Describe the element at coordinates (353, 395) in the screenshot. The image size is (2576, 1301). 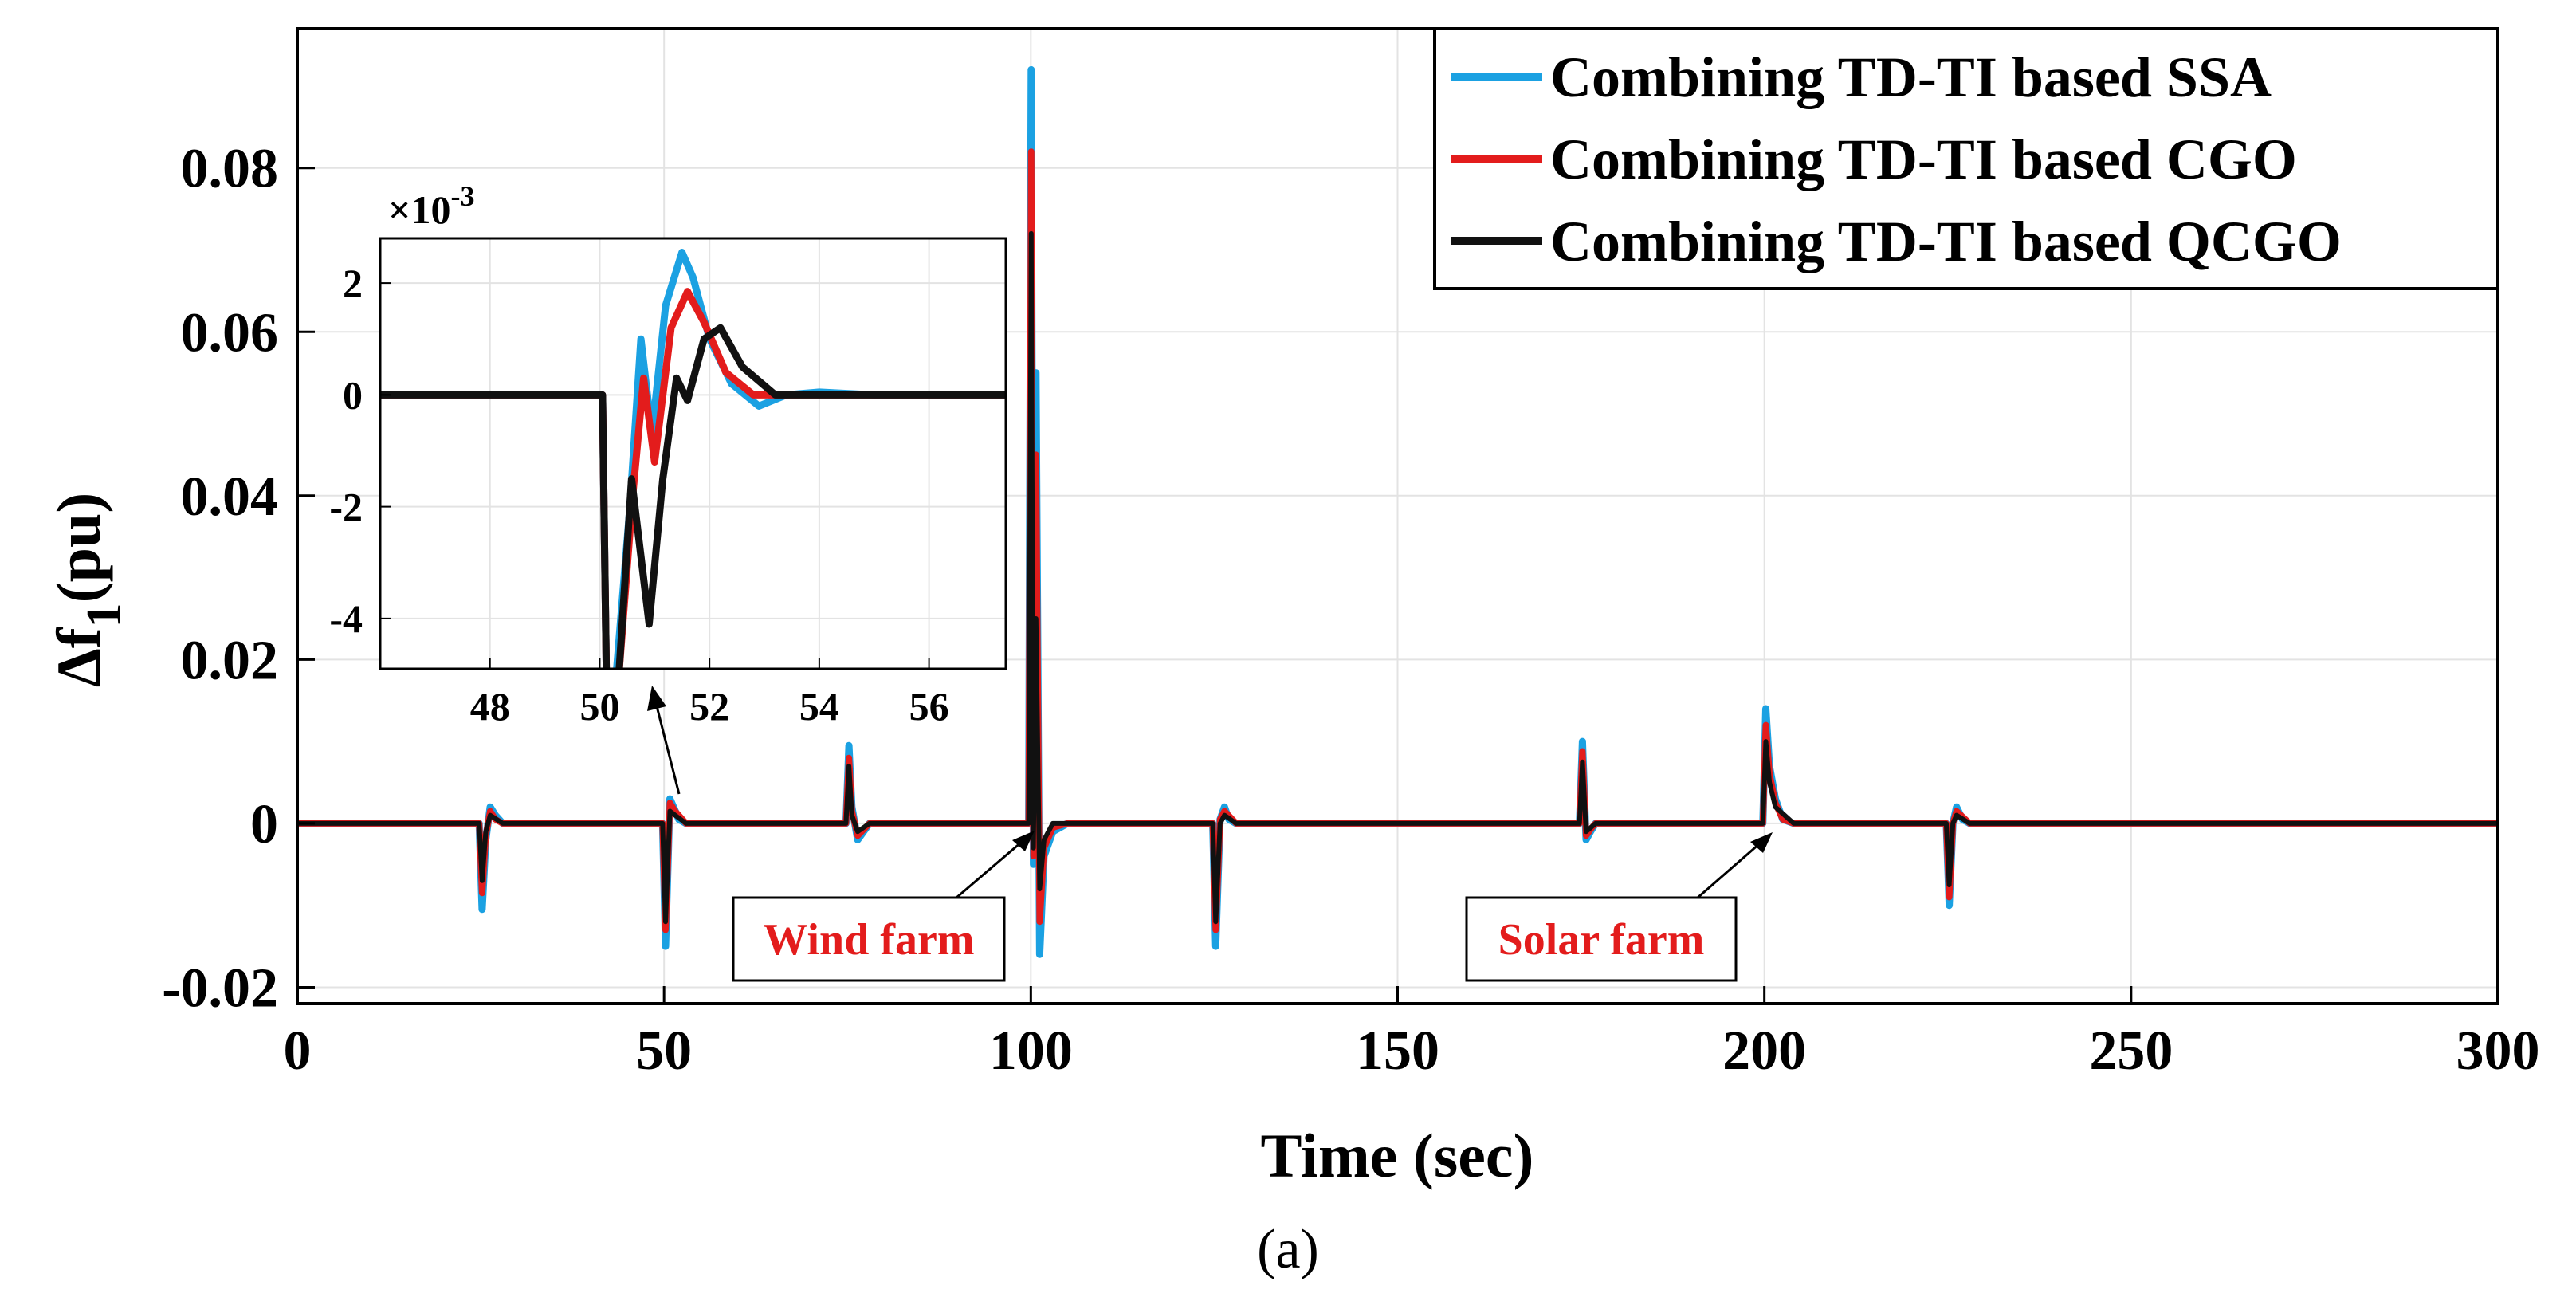
I see `inset-y-tick-label: 0` at that location.